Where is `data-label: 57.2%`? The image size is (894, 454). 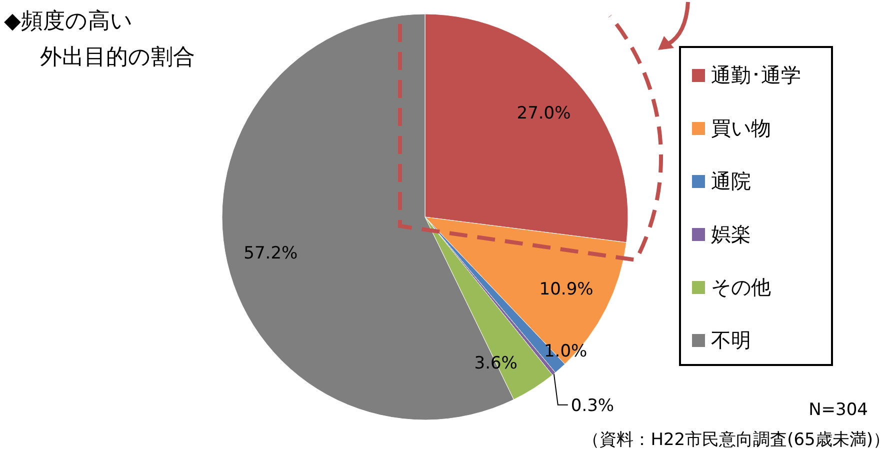
data-label: 57.2% is located at coordinates (271, 254).